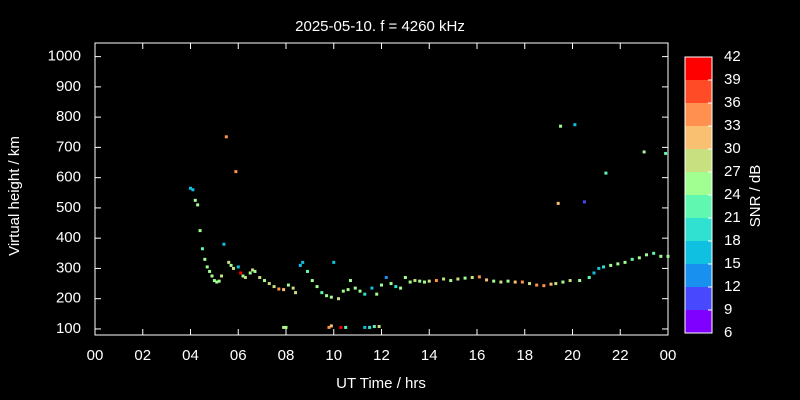 Image resolution: width=800 pixels, height=400 pixels. What do you see at coordinates (190, 355) in the screenshot?
I see `x-tick-label: 04` at bounding box center [190, 355].